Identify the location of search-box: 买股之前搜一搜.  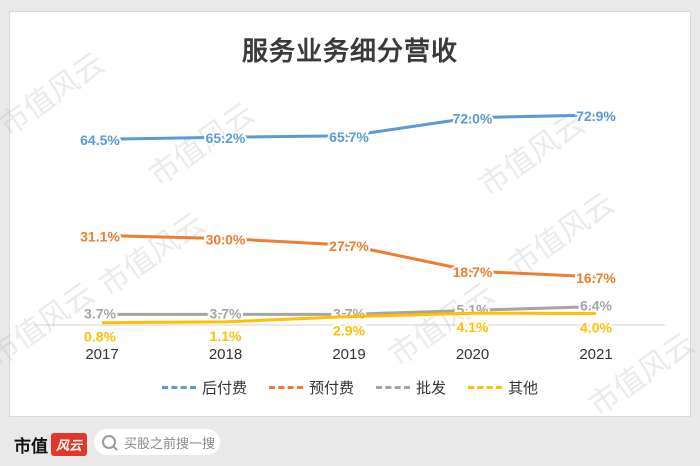
(157, 442).